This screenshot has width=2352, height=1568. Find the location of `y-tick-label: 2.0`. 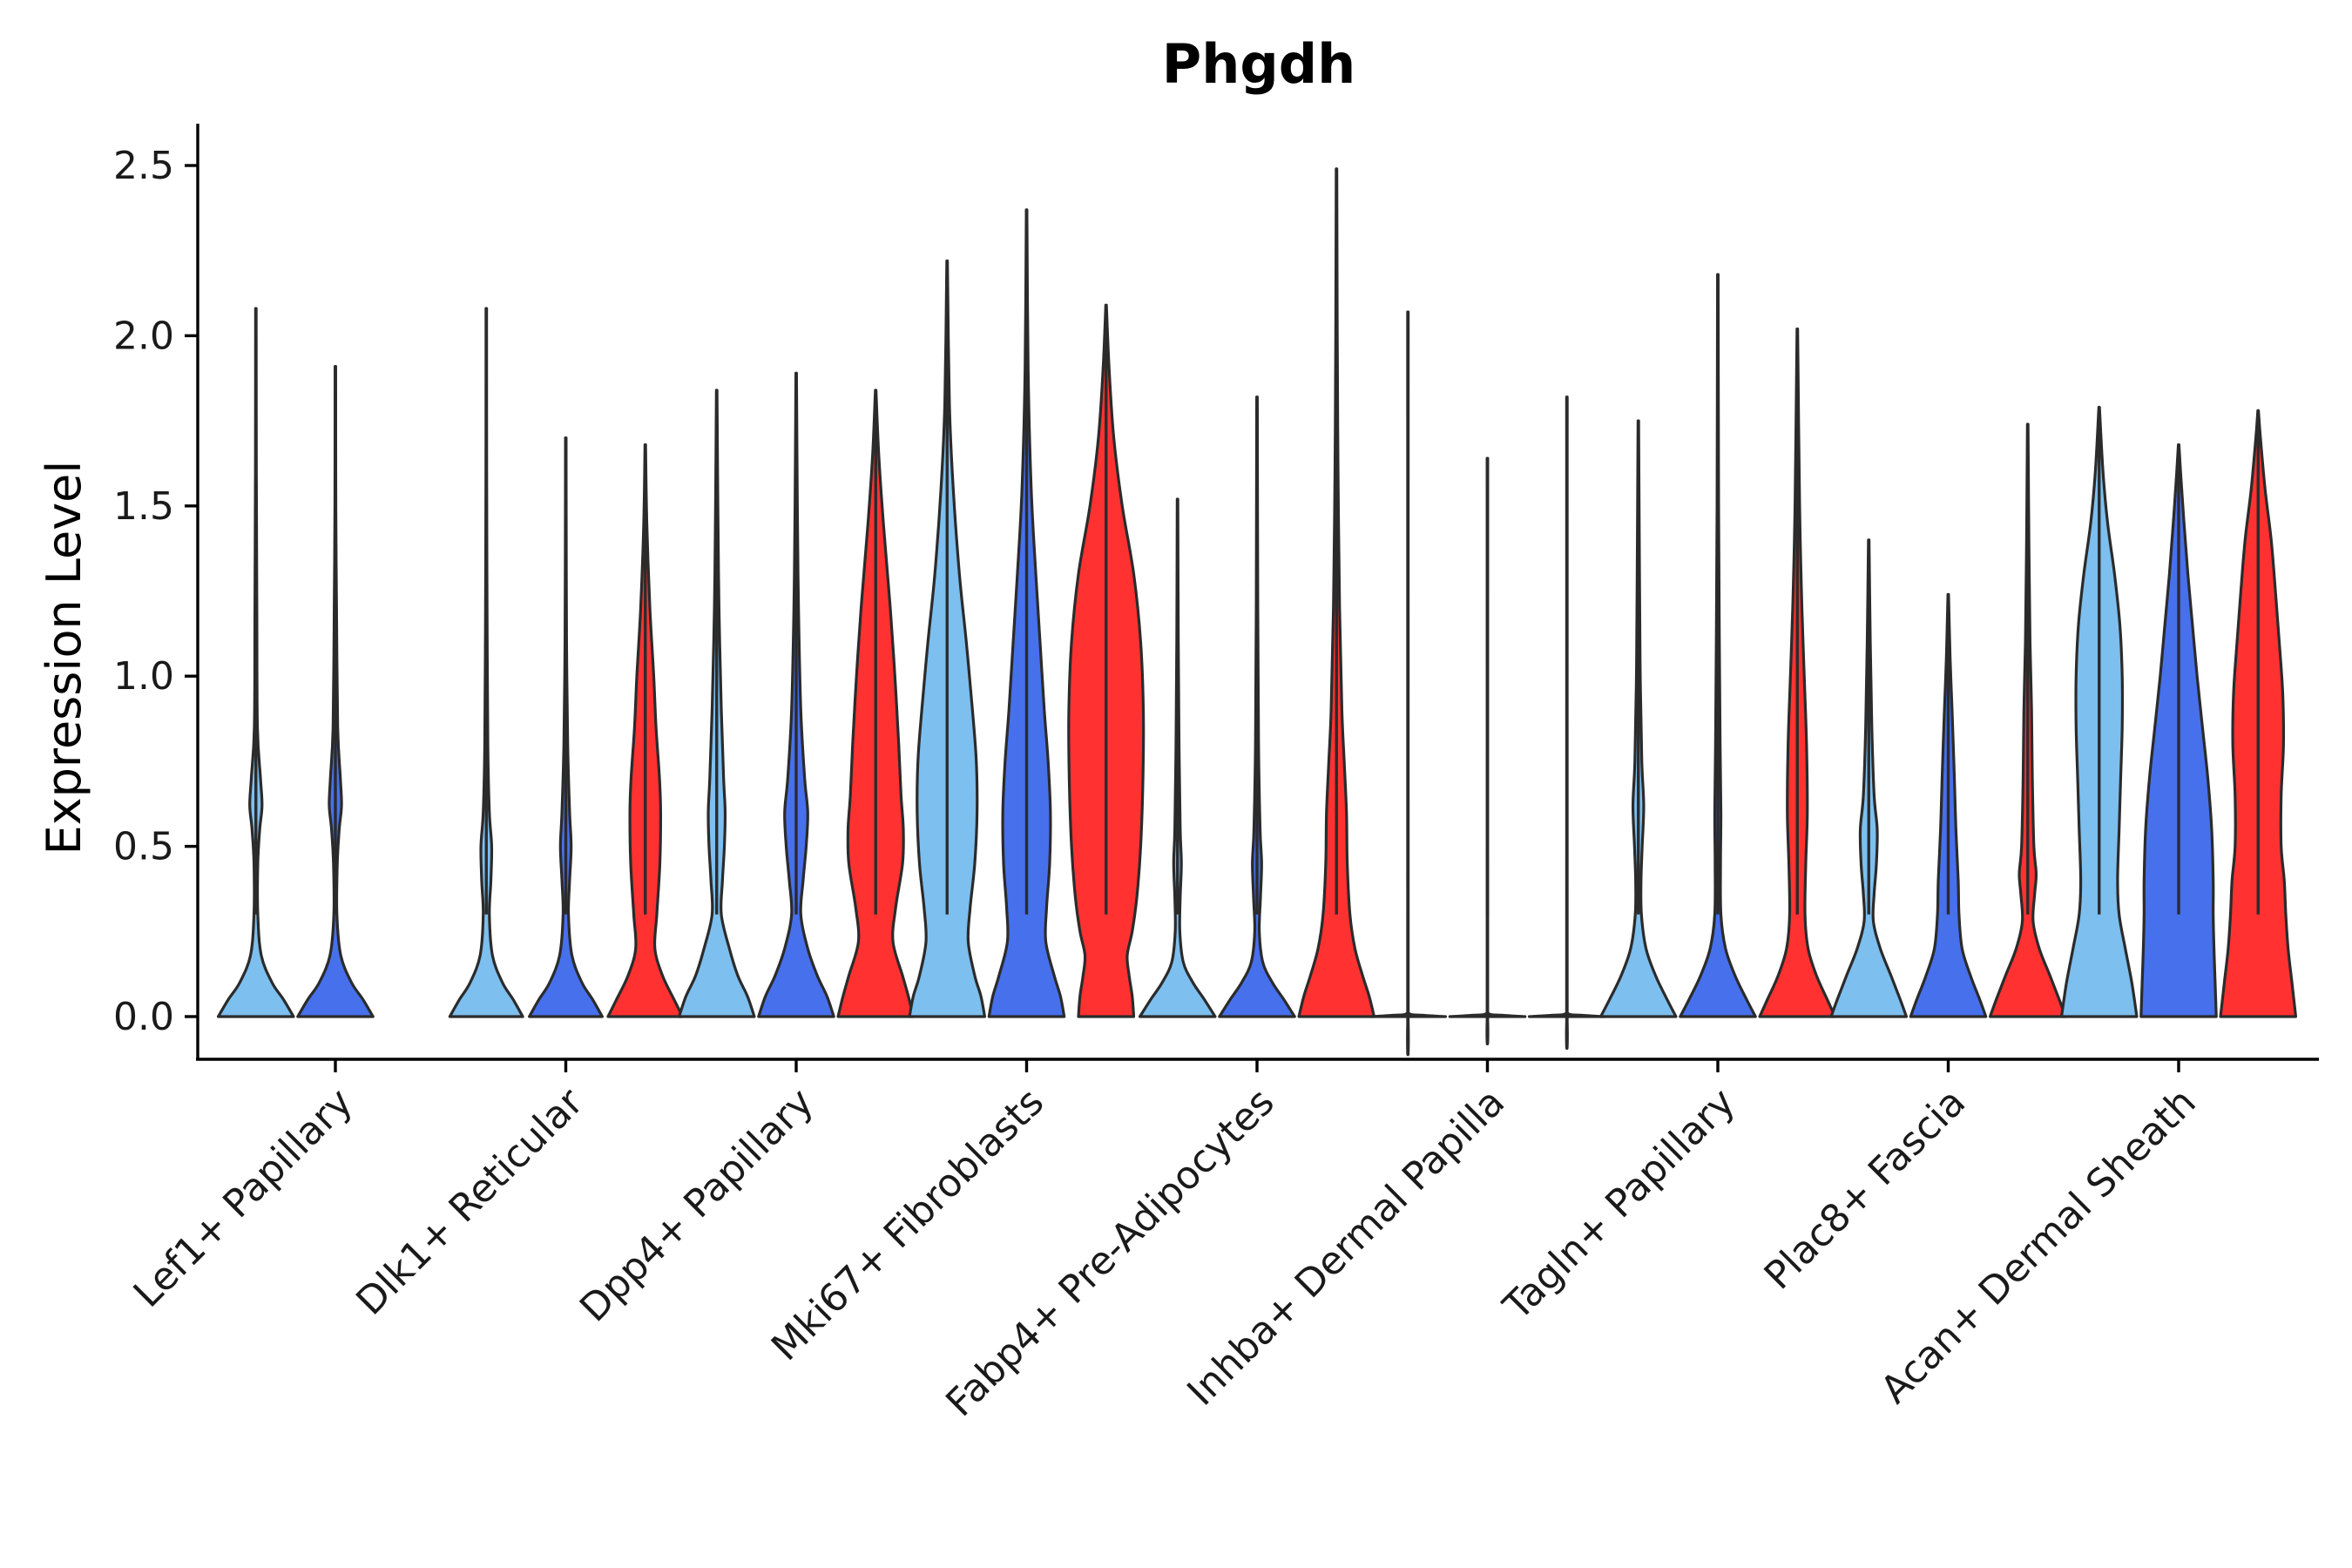

y-tick-label: 2.0 is located at coordinates (143, 336).